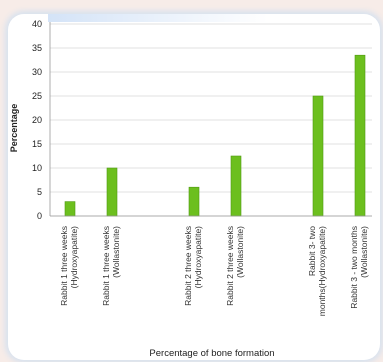  Describe the element at coordinates (37, 144) in the screenshot. I see `y-tick-label: 15` at that location.